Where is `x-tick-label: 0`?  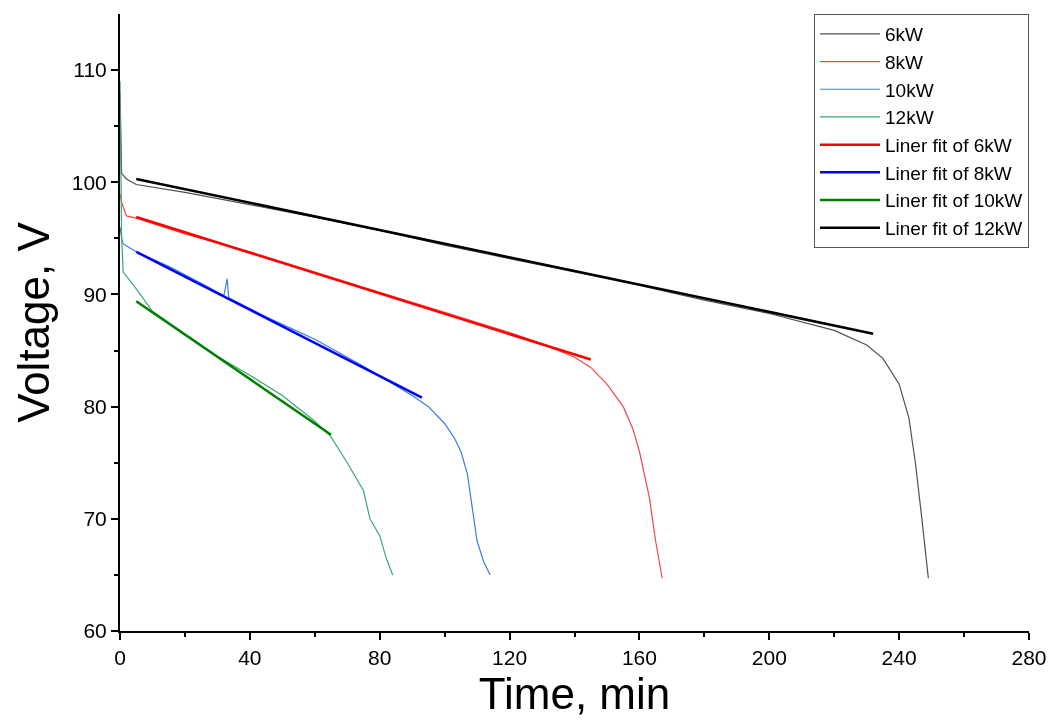
x-tick-label: 0 is located at coordinates (120, 658).